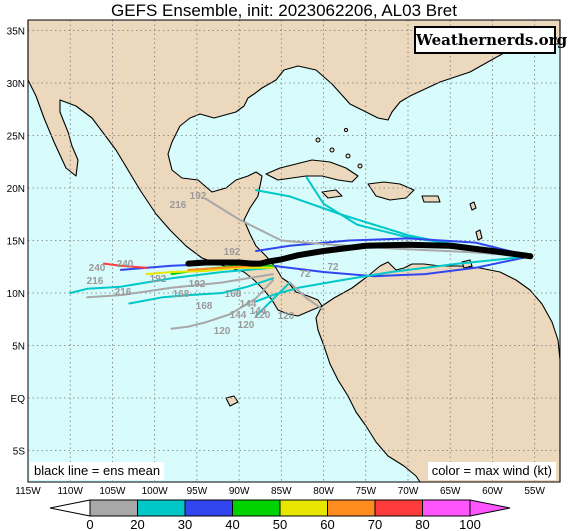 The height and width of the screenshot is (531, 568). What do you see at coordinates (185, 524) in the screenshot?
I see `colorbar-label: 30` at bounding box center [185, 524].